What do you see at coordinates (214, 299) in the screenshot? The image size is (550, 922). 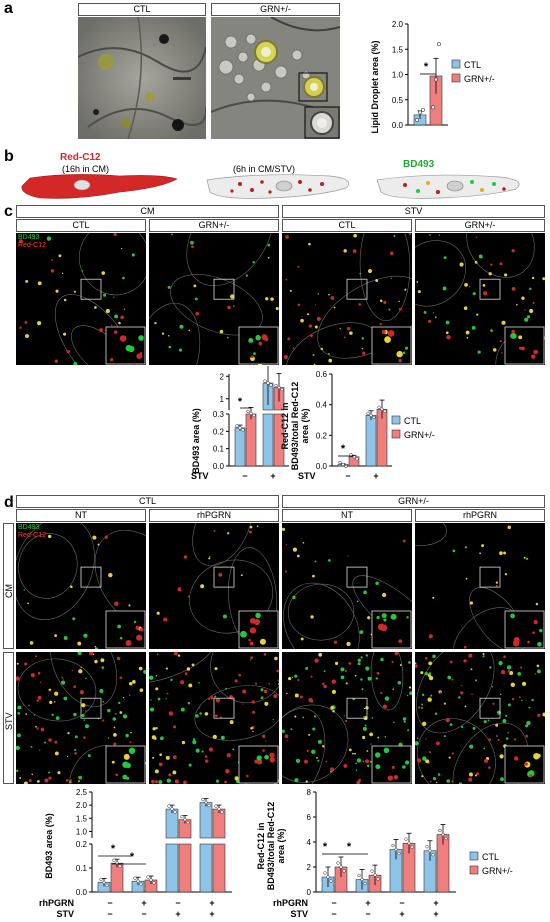 I see `c-image-grn-cm` at bounding box center [214, 299].